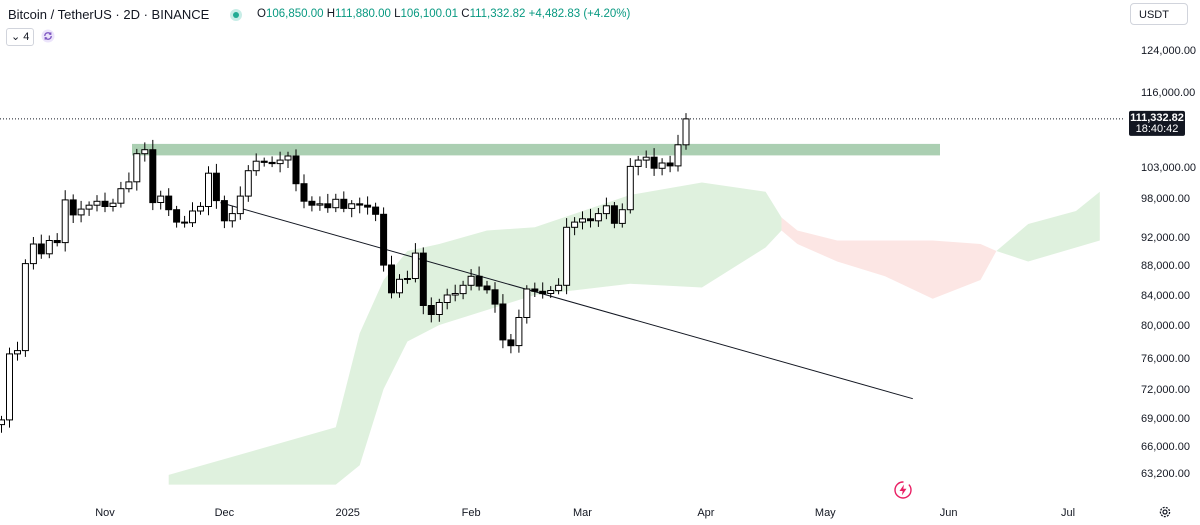 The image size is (1200, 525). I want to click on time-axis-label: Feb, so click(471, 513).